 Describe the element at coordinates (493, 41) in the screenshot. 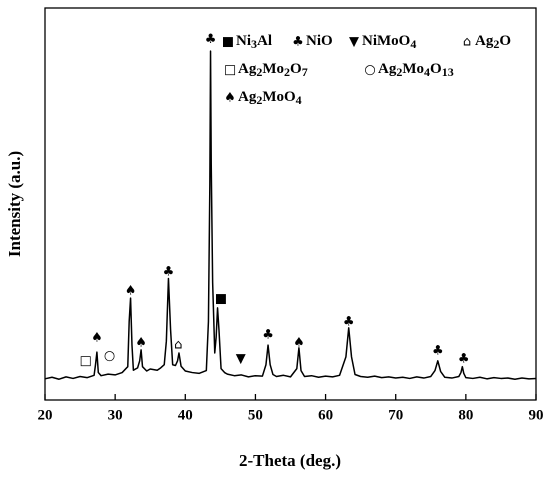

I see `legend-label: Ag2O` at that location.